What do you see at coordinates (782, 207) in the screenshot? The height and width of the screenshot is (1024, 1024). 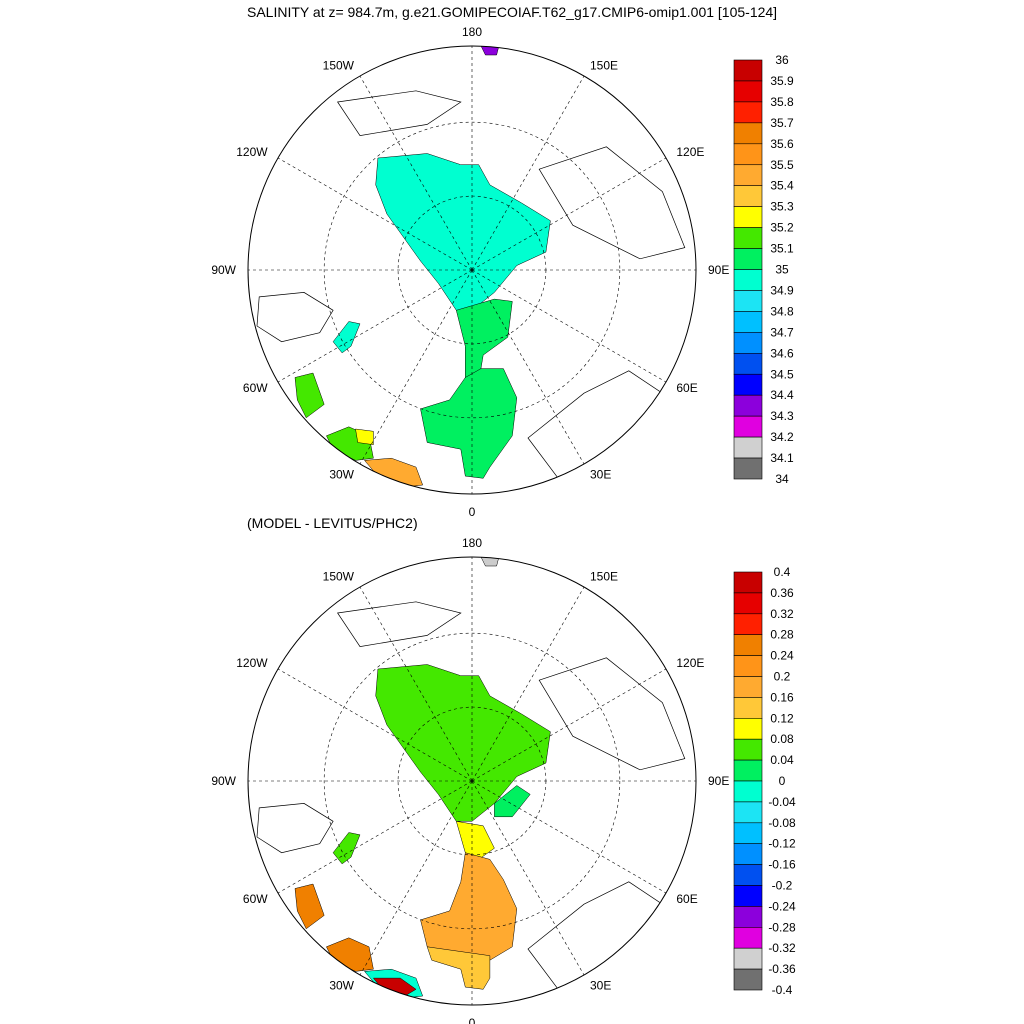 I see `colorbar-tick-label: 35.3` at bounding box center [782, 207].